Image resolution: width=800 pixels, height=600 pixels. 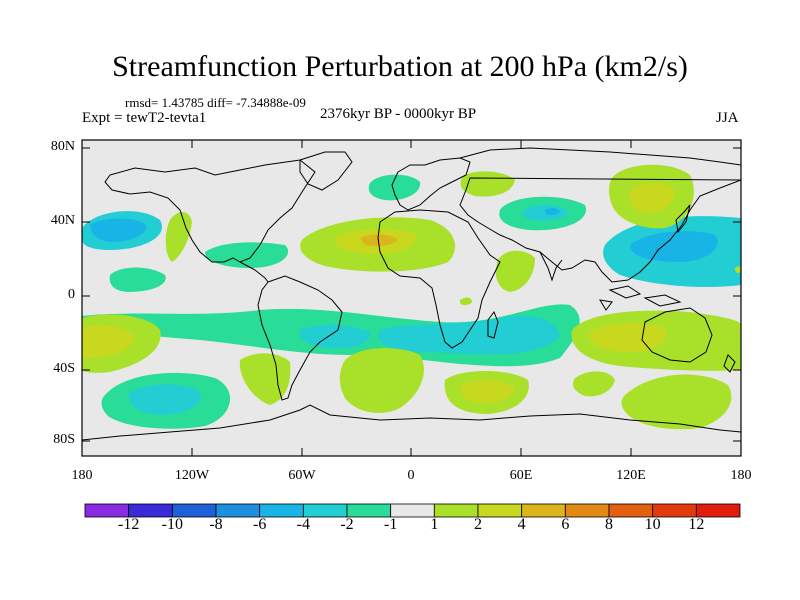 What do you see at coordinates (412, 510) in the screenshot?
I see `colorbar` at bounding box center [412, 510].